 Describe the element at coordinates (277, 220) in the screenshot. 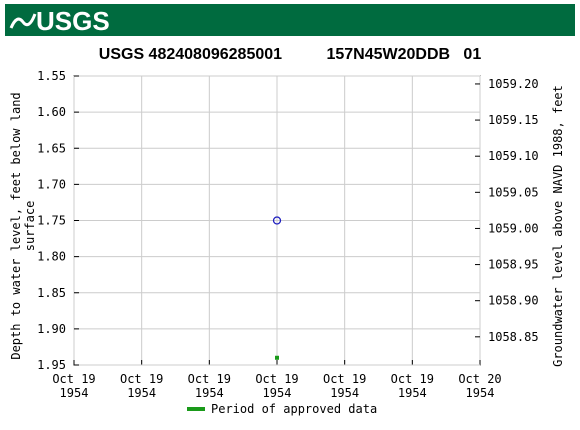

I see `data-point` at that location.